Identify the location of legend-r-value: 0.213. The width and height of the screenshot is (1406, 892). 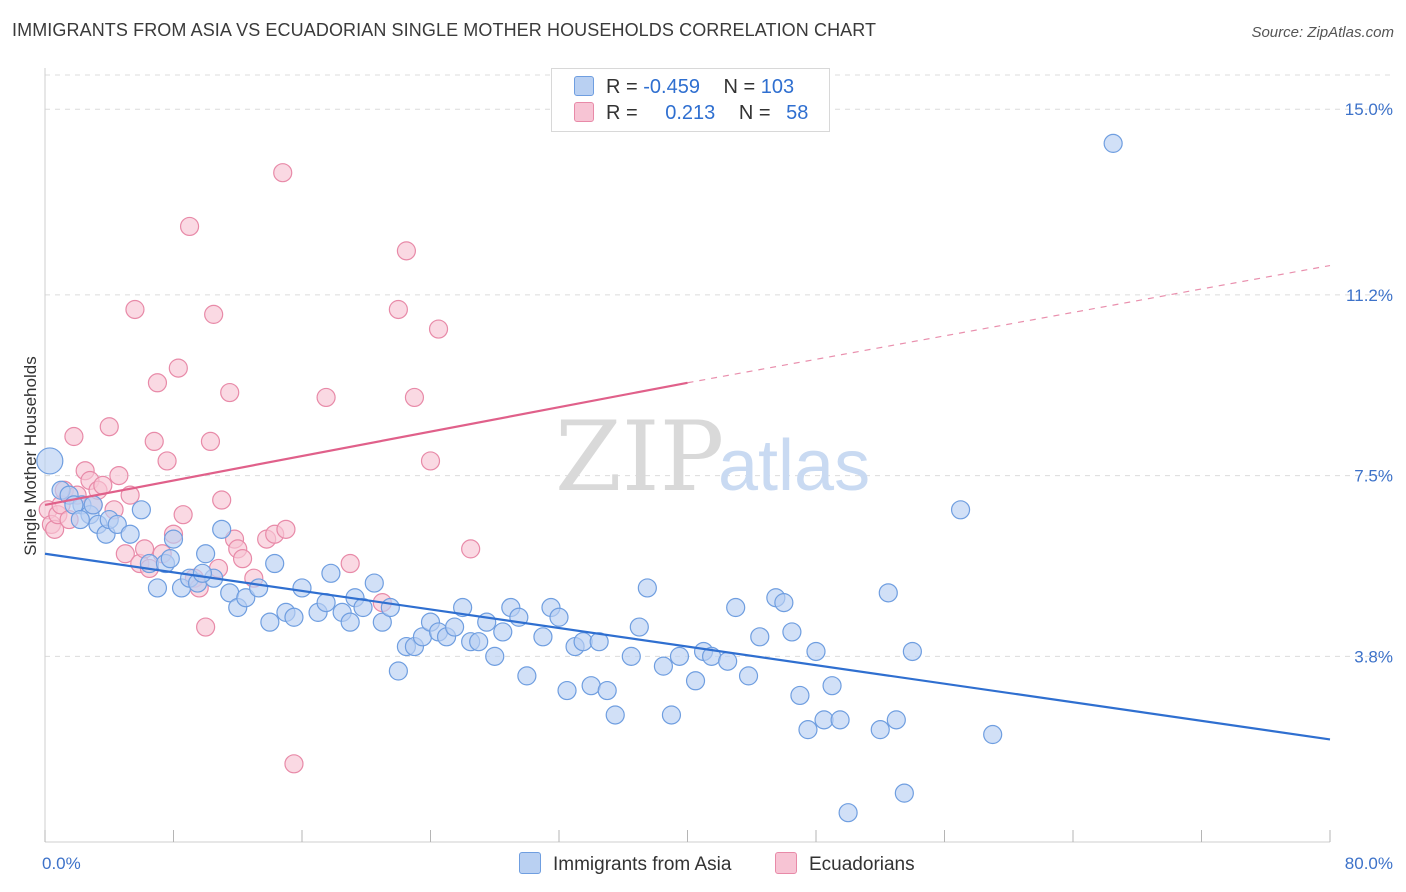
(690, 113).